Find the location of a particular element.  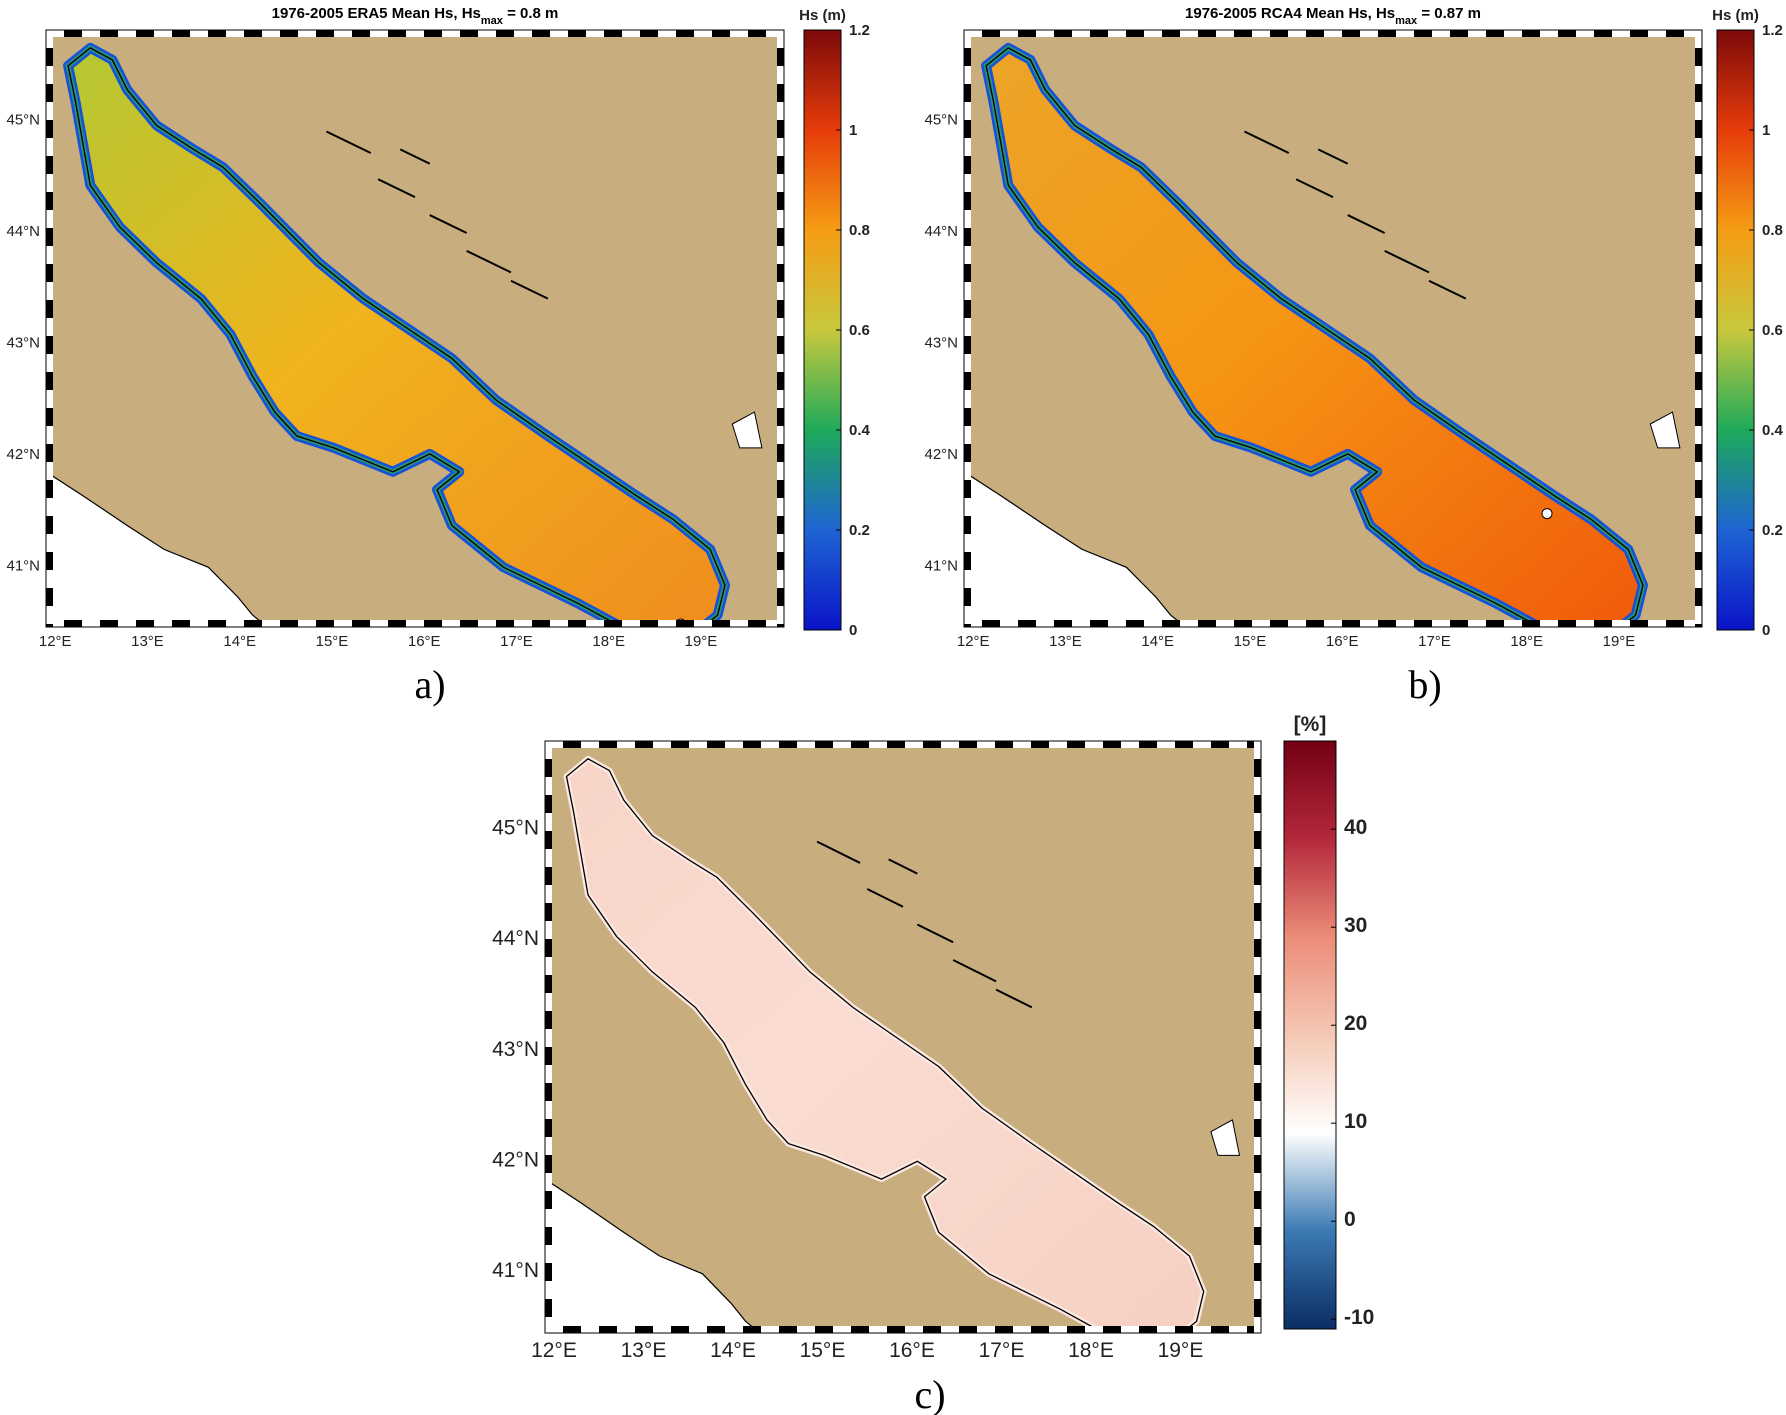

panel-label: a) is located at coordinates (429, 684).